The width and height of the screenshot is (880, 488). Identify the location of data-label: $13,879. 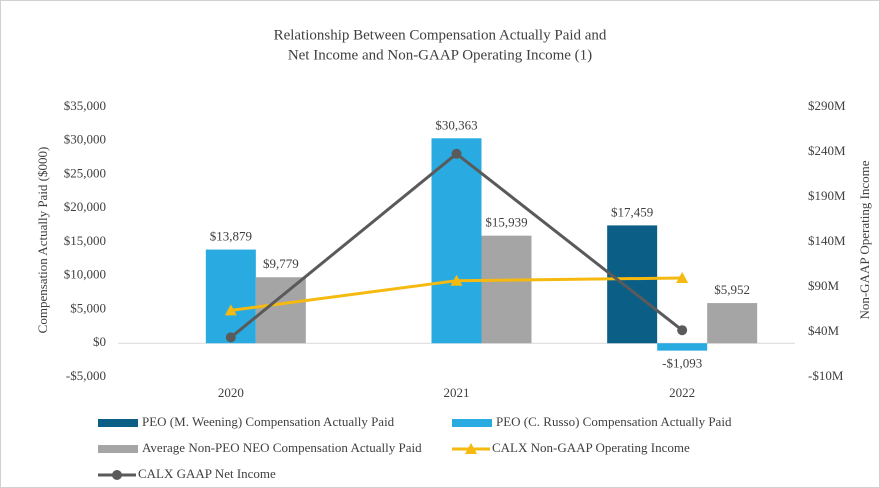
(231, 236).